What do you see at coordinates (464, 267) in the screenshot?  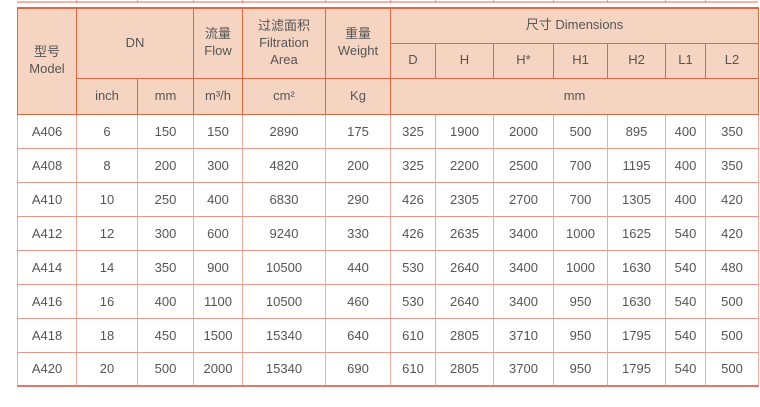 I see `table-cell: 2640` at bounding box center [464, 267].